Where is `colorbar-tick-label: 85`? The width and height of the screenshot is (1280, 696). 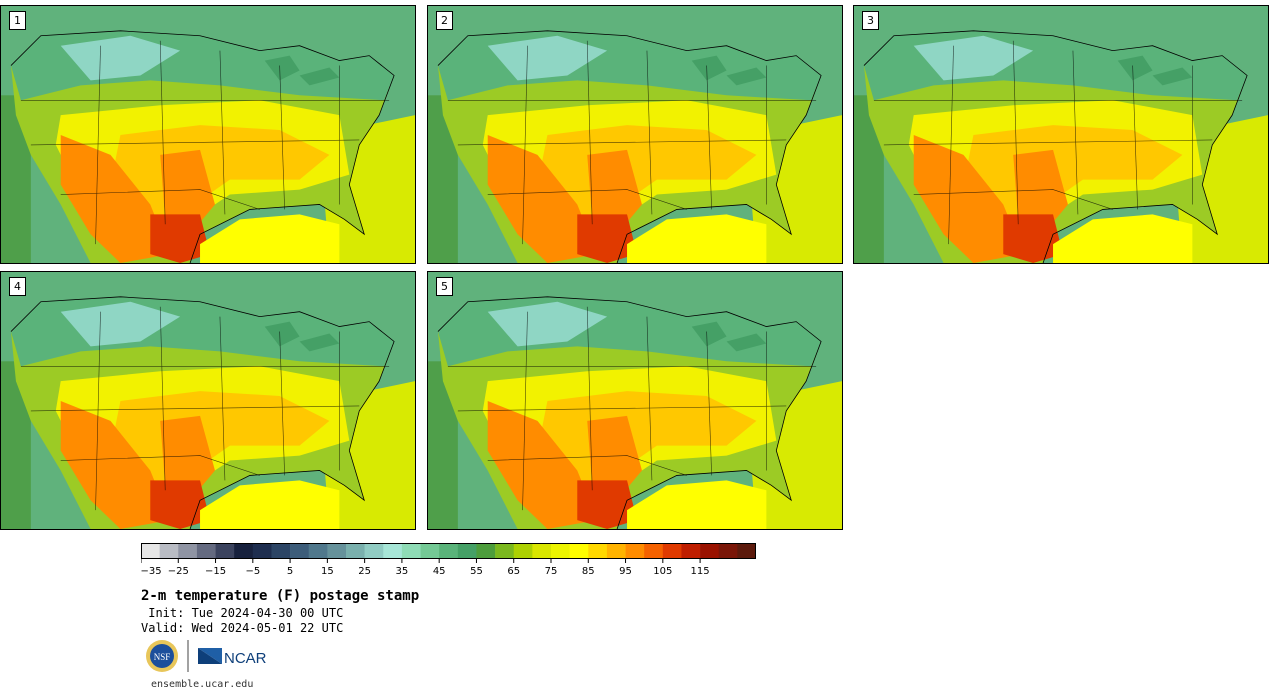 colorbar-tick-label: 85 is located at coordinates (588, 571).